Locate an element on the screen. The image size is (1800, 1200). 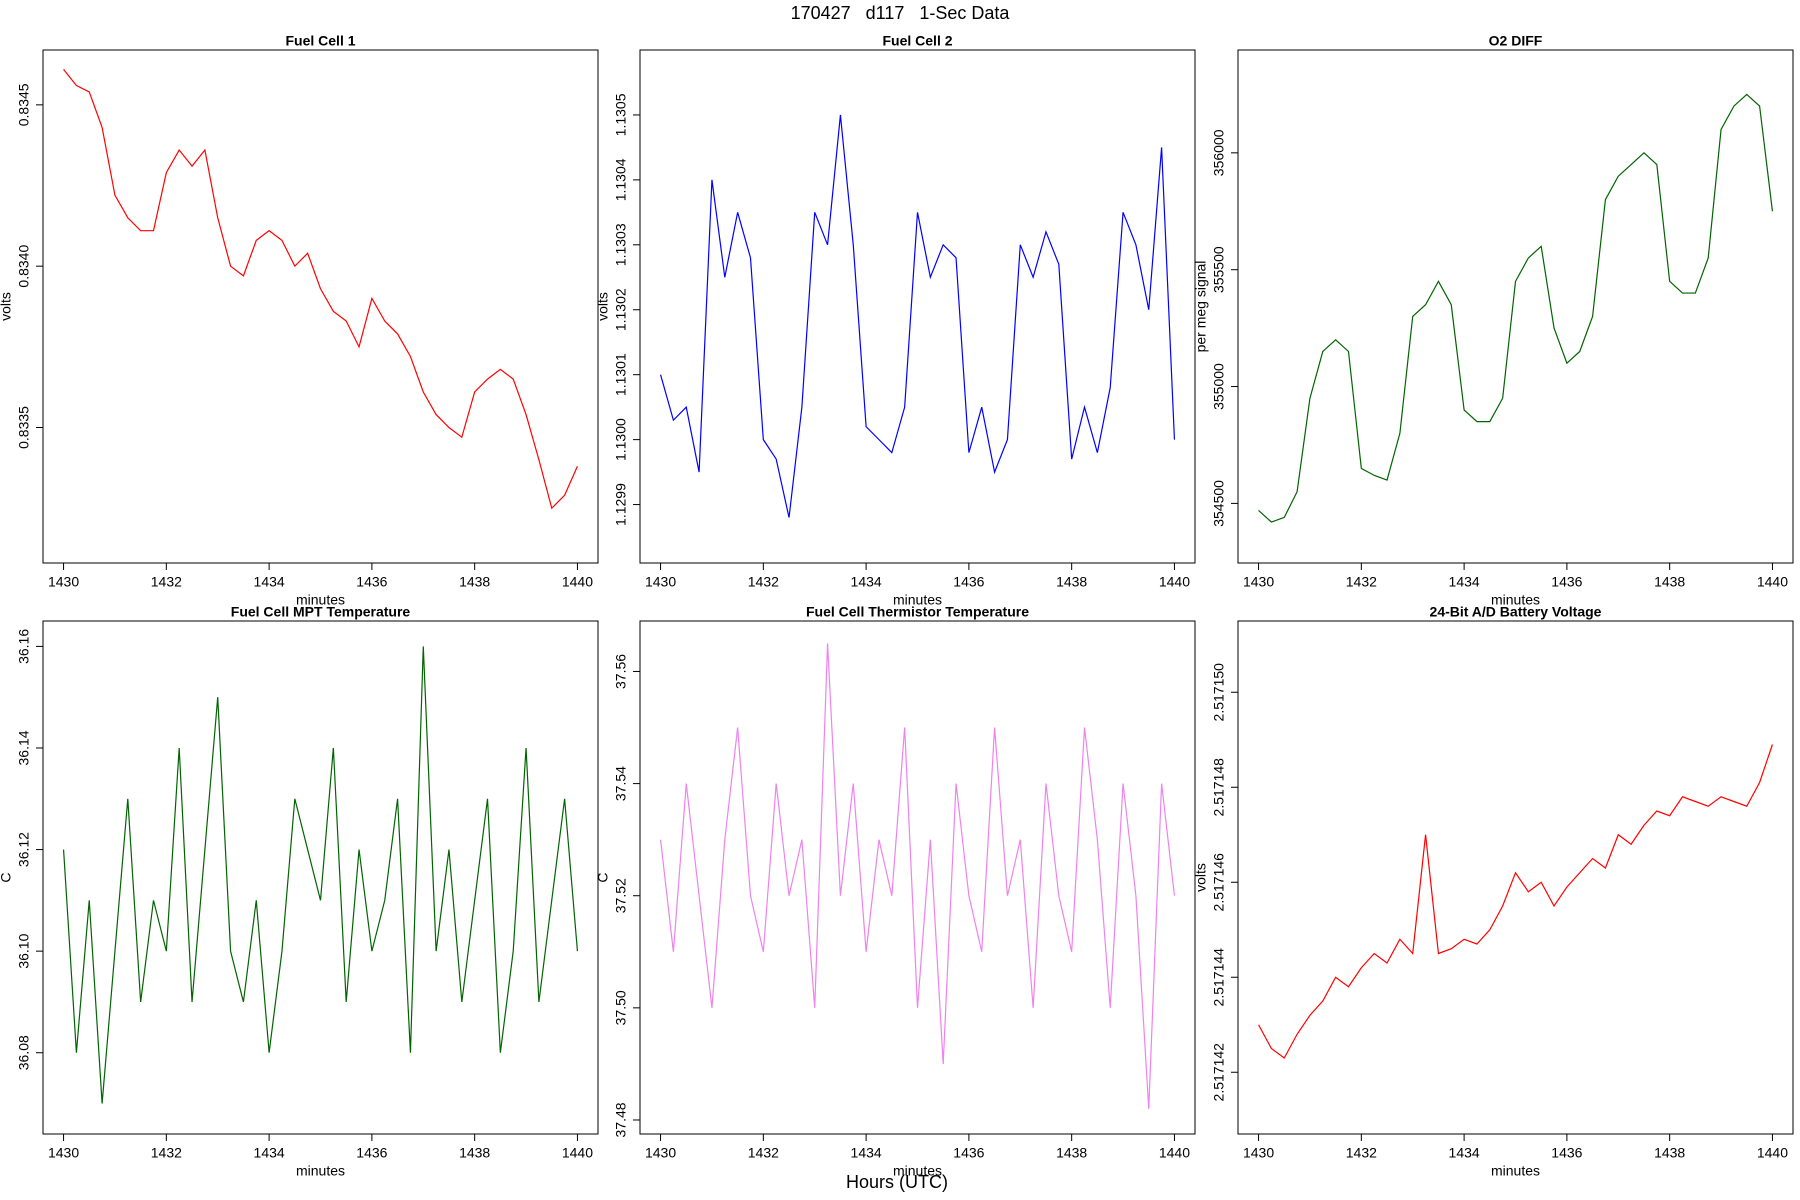
y-tick-label: 1.1303 is located at coordinates (621, 244).